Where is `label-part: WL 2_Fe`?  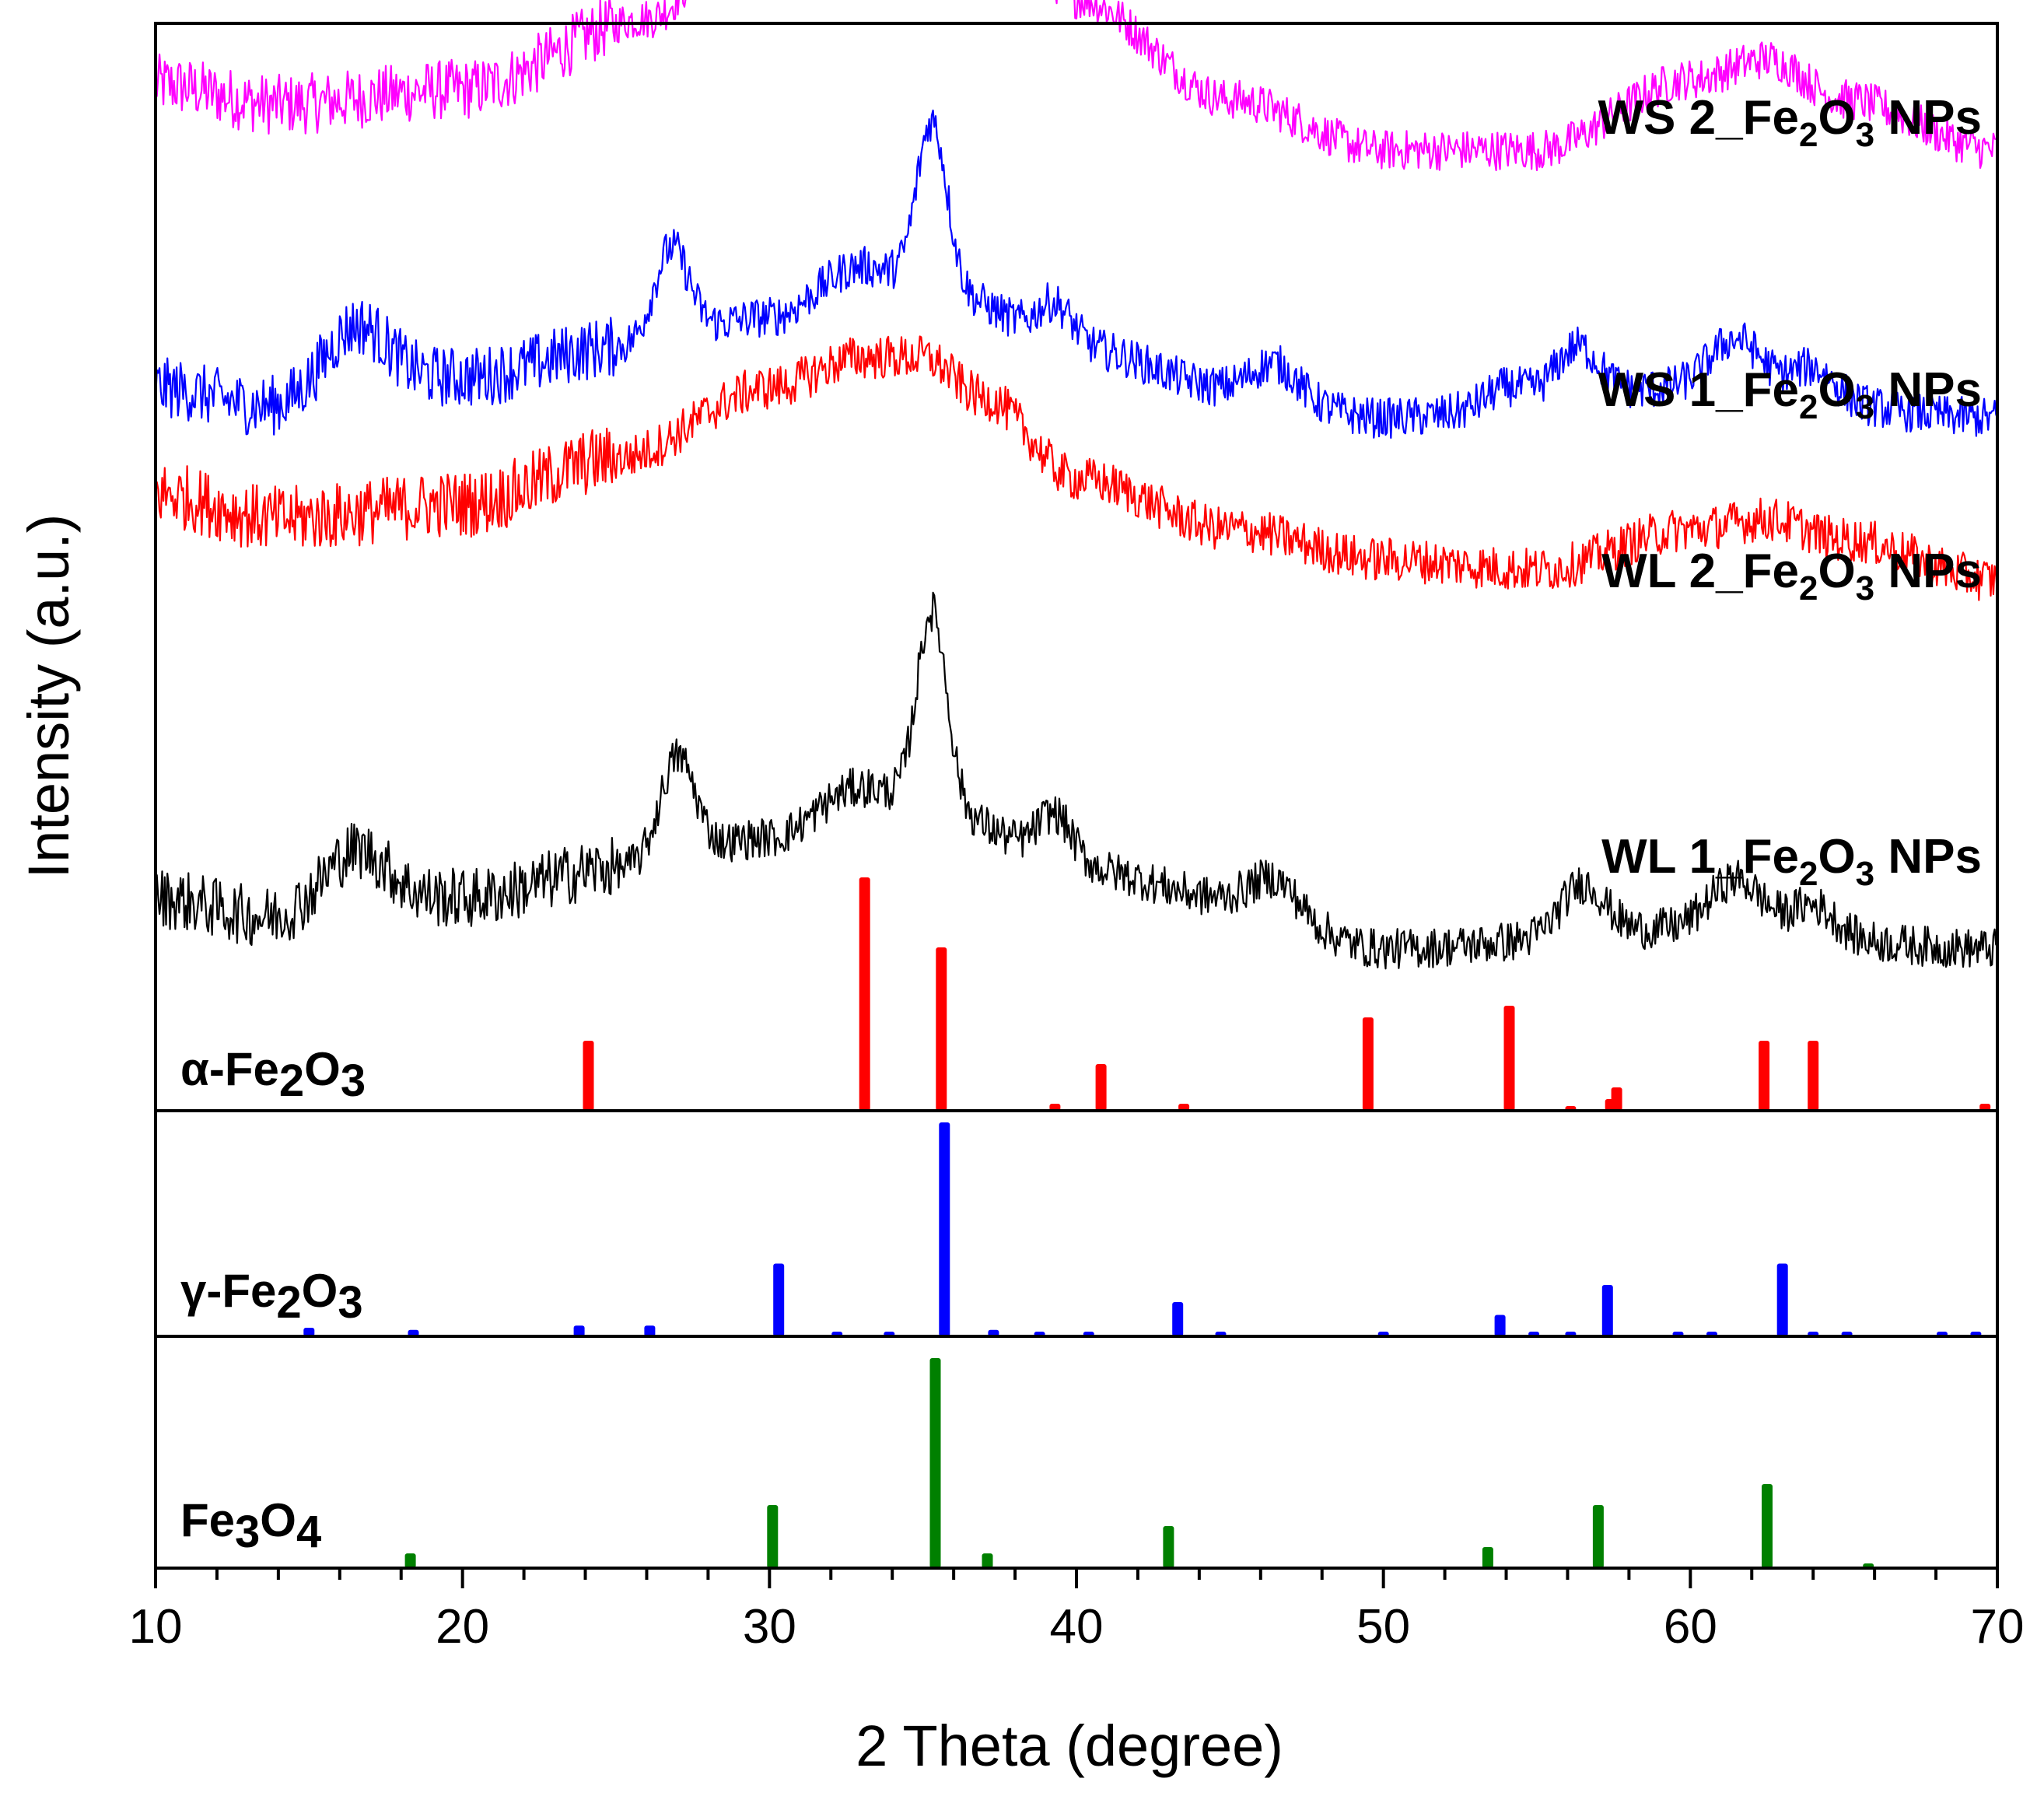 label-part: WL 2_Fe is located at coordinates (1700, 571).